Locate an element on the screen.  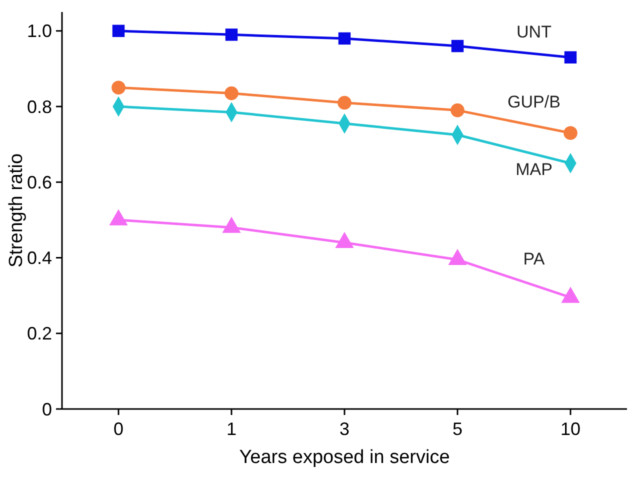
x-tick-label: 5 is located at coordinates (457, 429).